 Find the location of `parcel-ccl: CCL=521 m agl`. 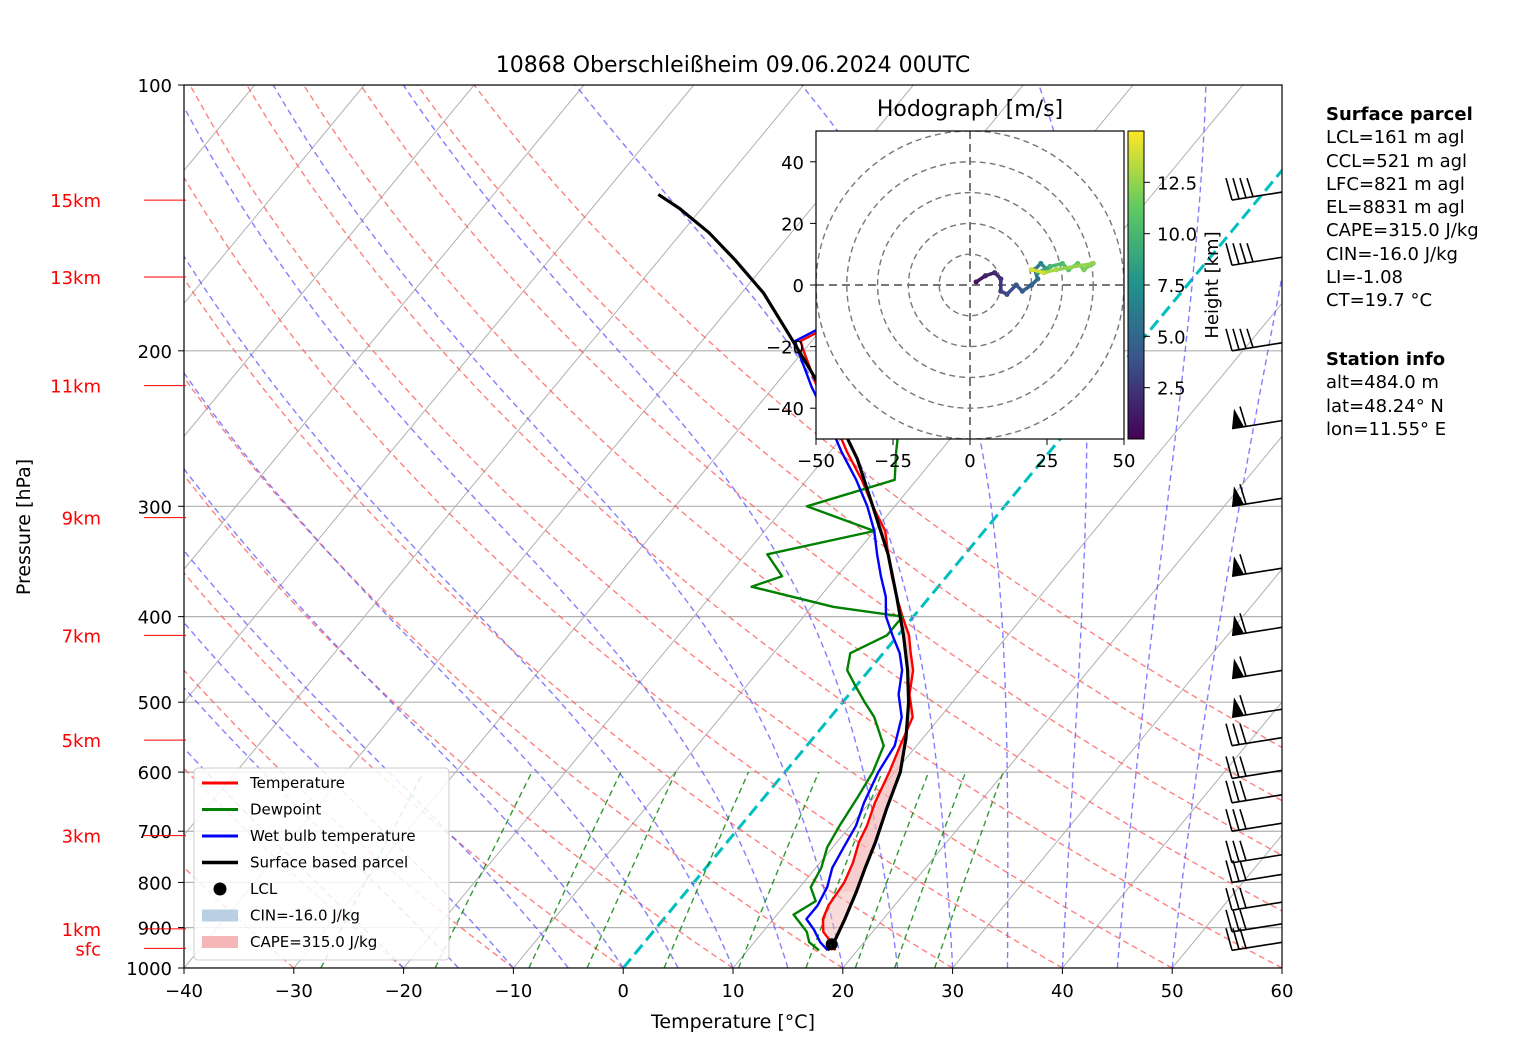

parcel-ccl: CCL=521 m agl is located at coordinates (1397, 161).